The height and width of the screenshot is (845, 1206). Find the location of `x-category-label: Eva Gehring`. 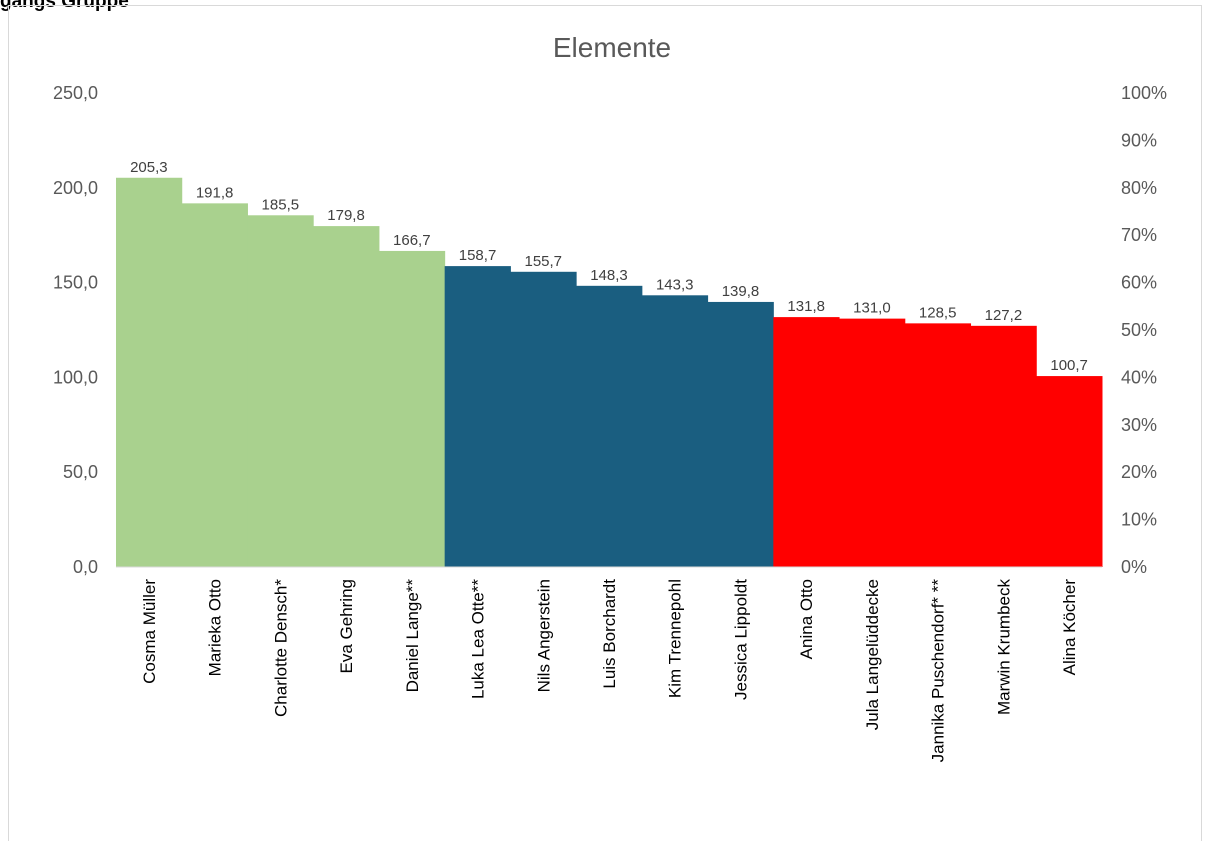

x-category-label: Eva Gehring is located at coordinates (346, 626).